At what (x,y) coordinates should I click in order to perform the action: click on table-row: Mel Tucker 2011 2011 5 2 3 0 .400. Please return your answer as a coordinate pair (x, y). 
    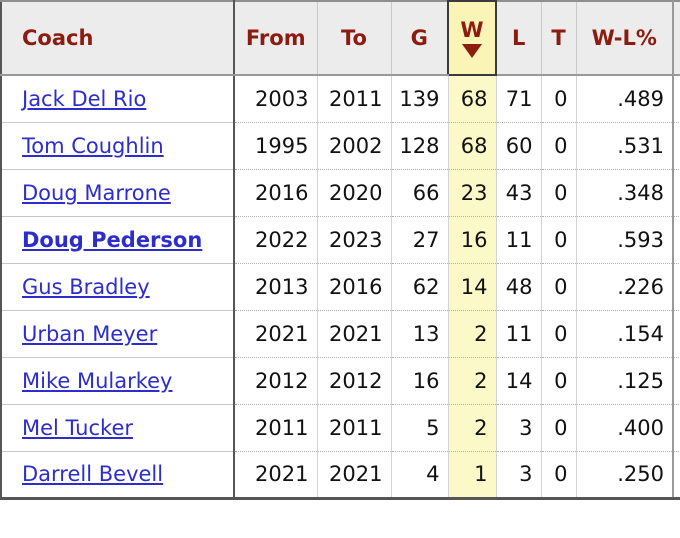
    Looking at the image, I should click on (340, 427).